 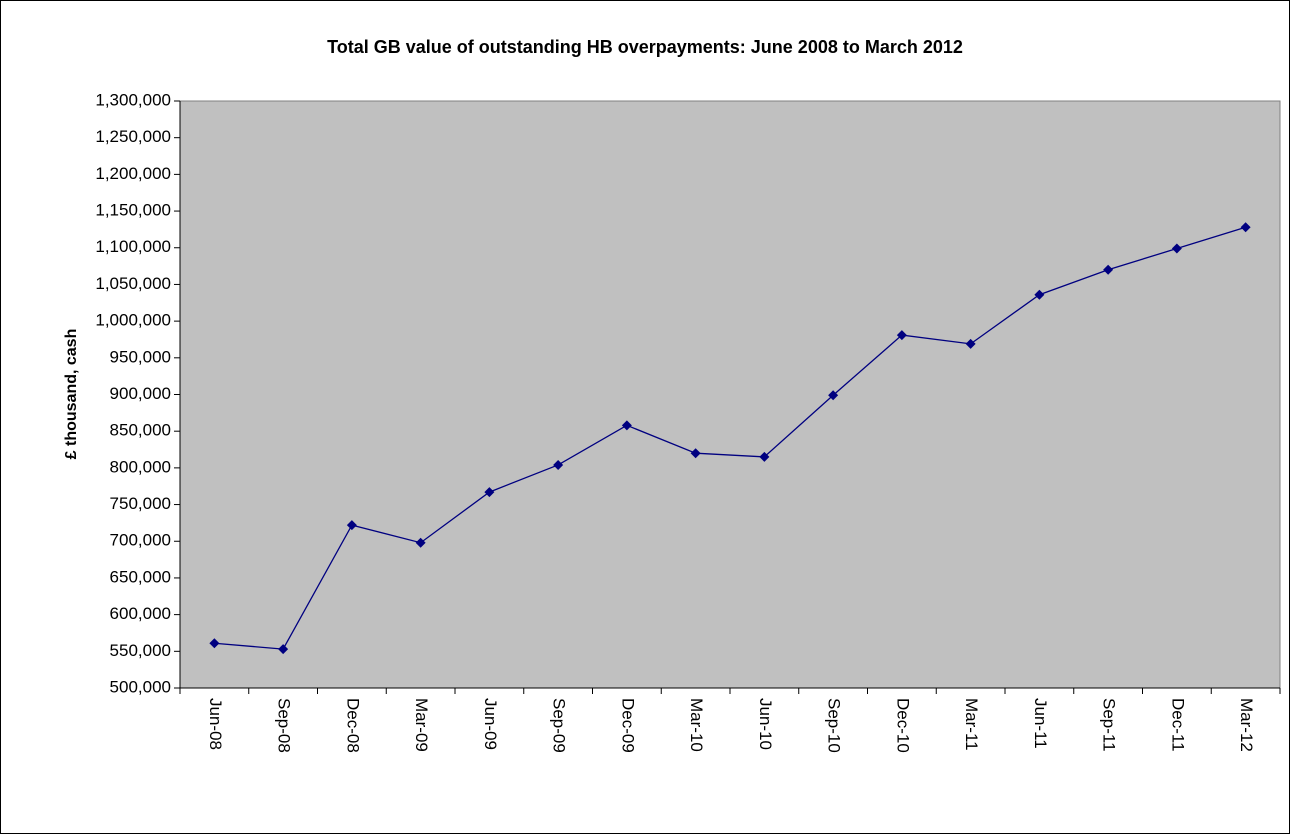 I want to click on y-tick-label: 500,000, so click(x=140, y=686).